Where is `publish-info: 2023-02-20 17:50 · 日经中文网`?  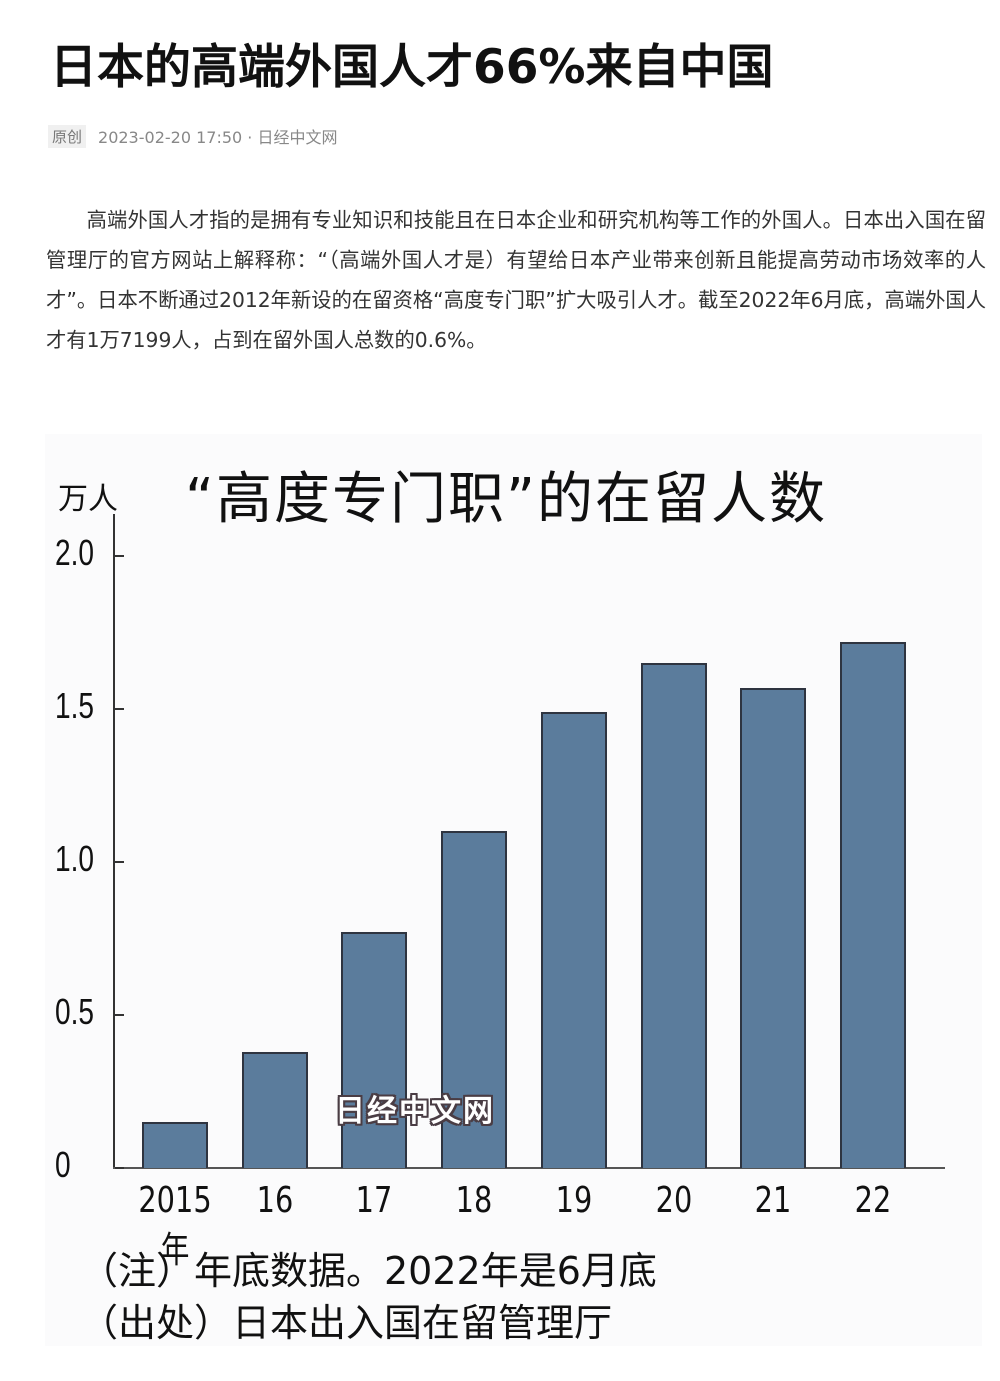
publish-info: 2023-02-20 17:50 · 日经中文网 is located at coordinates (218, 137).